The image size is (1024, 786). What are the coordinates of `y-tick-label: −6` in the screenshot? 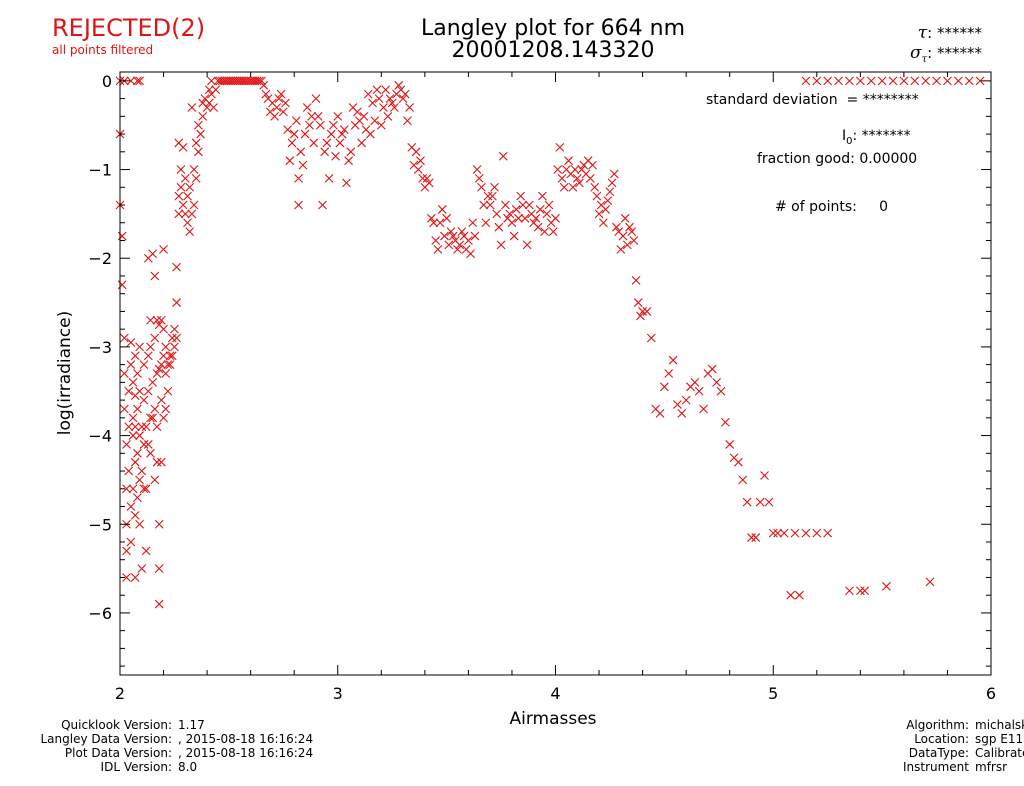 It's located at (100, 613).